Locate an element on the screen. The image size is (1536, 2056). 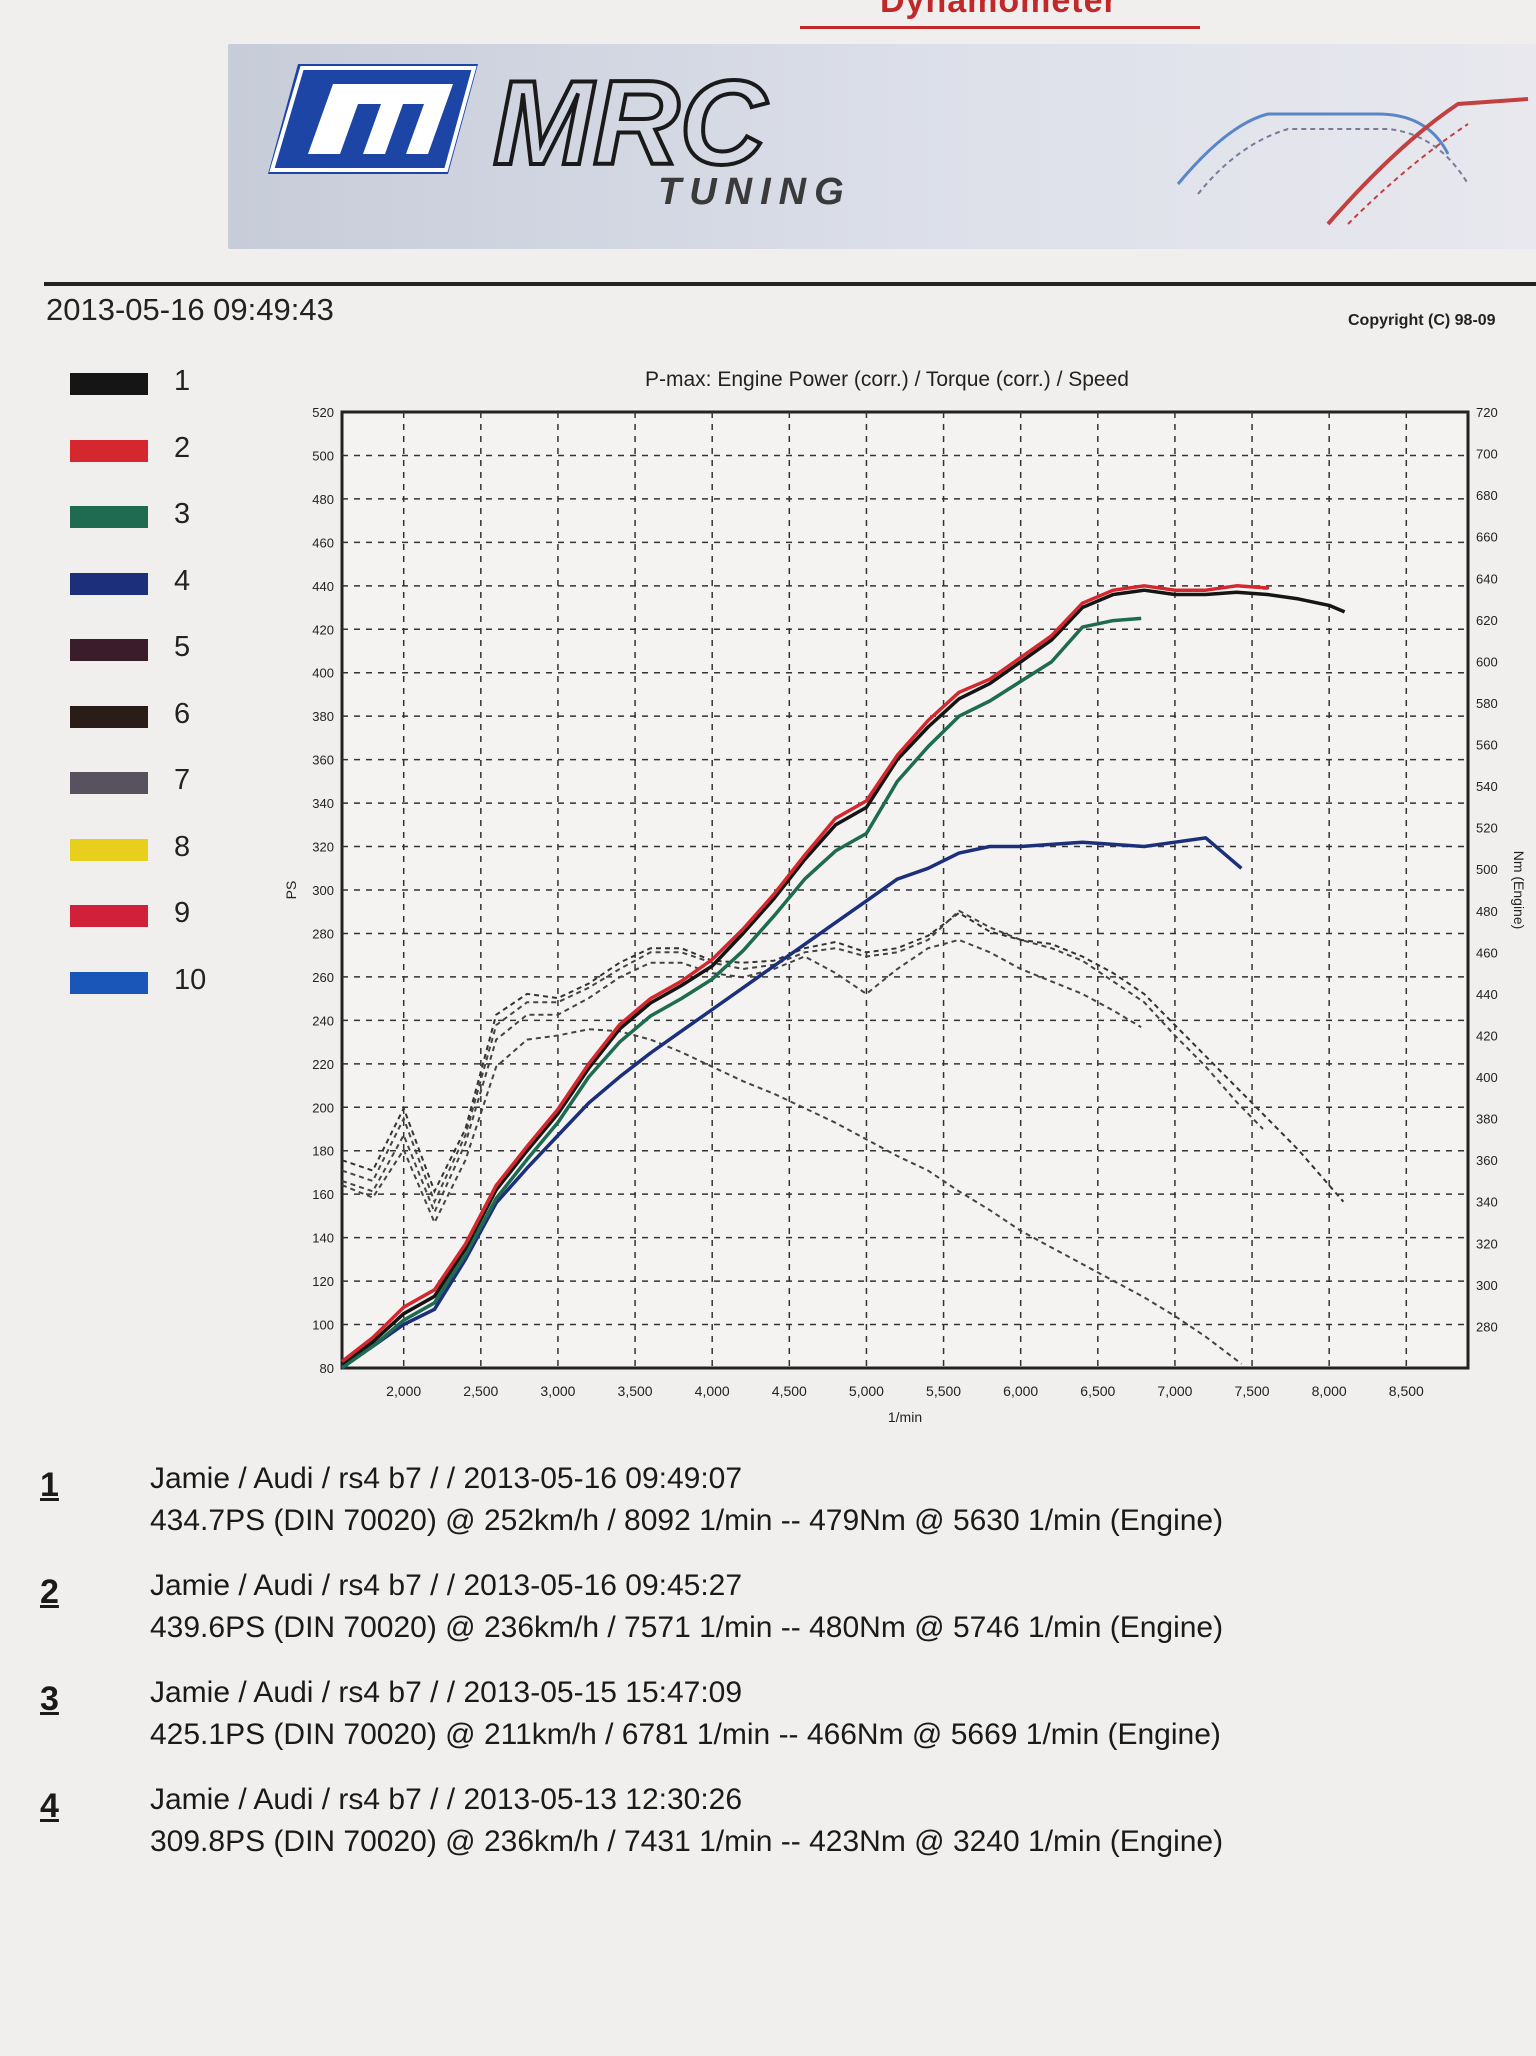
legend-item: 3 is located at coordinates (170, 518).